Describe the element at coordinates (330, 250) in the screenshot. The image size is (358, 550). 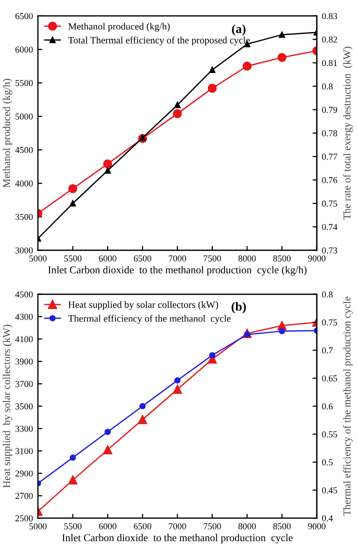
I see `y2-tick-label: 0.73` at that location.